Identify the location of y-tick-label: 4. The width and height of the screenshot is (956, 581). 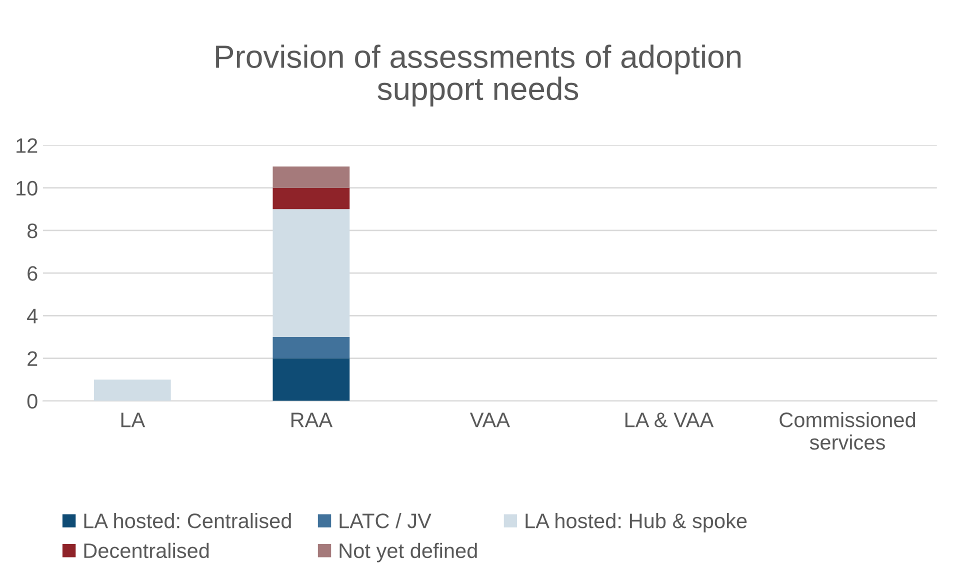
(32, 316).